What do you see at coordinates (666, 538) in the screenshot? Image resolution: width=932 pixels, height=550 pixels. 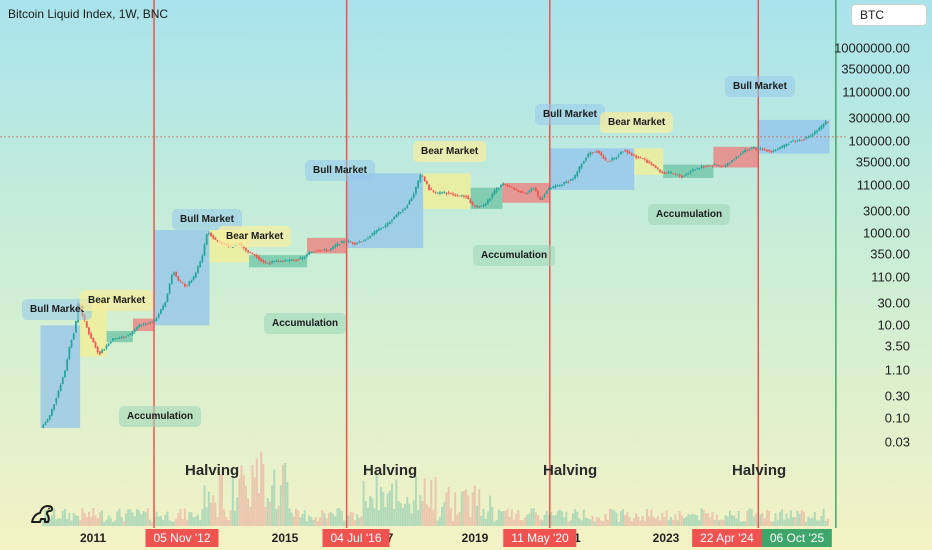 I see `year-label: 2023` at bounding box center [666, 538].